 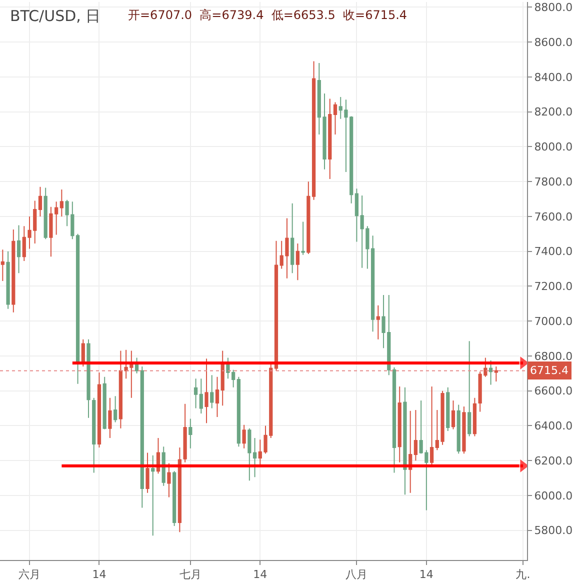 What do you see at coordinates (268, 15) in the screenshot?
I see `text: 开=6707.0 高=6739.4 低=6653.5 收=6715.4` at bounding box center [268, 15].